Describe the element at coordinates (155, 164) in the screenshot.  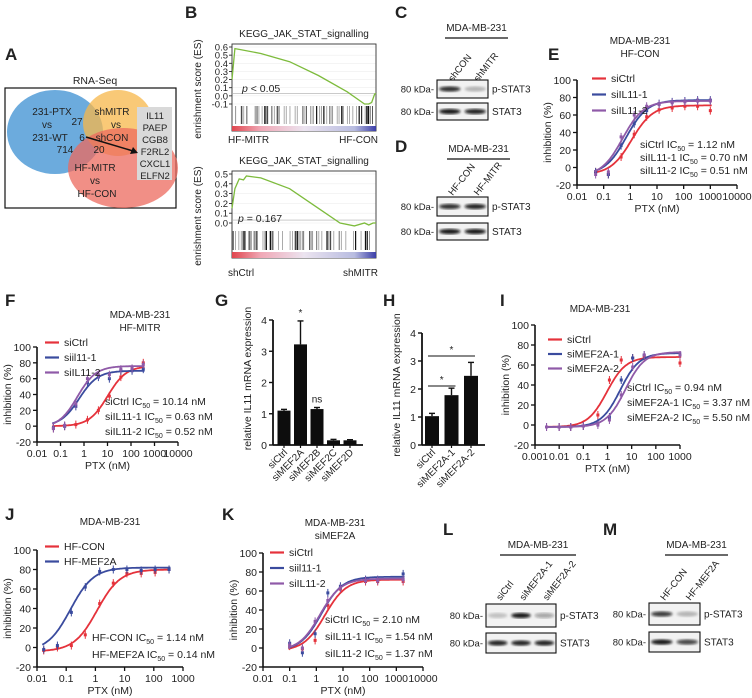
I see `gene-name: CXCL1` at that location.